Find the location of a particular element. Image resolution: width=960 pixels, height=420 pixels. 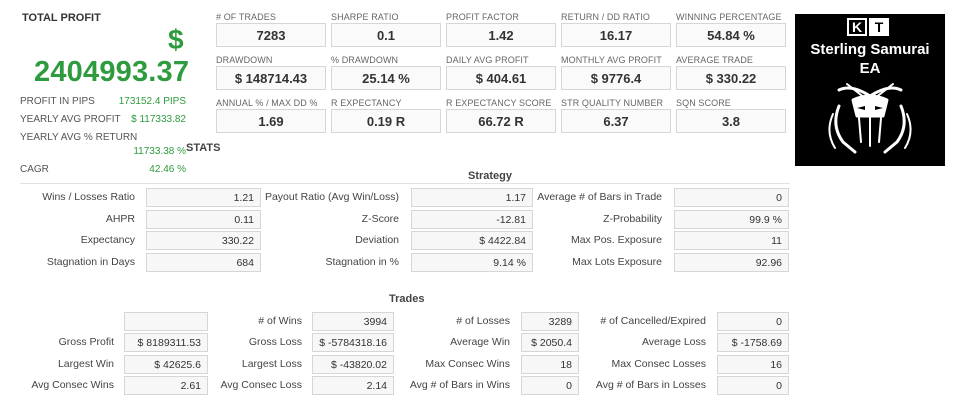

strategy-row-value: 92.96 is located at coordinates (731, 262).